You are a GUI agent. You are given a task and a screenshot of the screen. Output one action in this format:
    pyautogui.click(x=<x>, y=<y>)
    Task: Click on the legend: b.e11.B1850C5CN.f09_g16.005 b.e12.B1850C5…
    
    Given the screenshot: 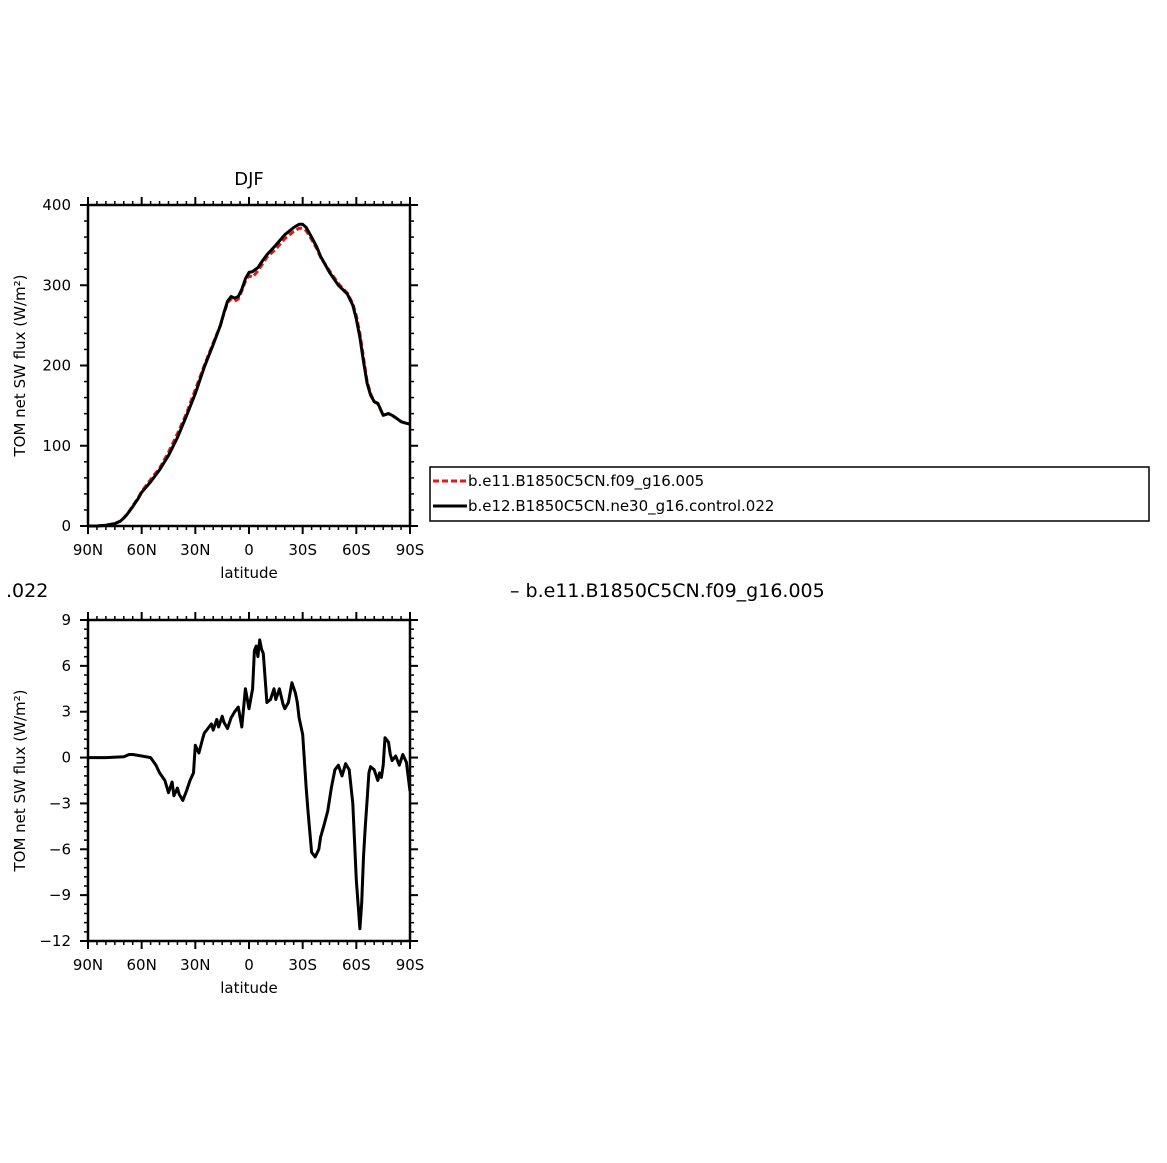 What is the action you would take?
    pyautogui.click(x=789, y=494)
    